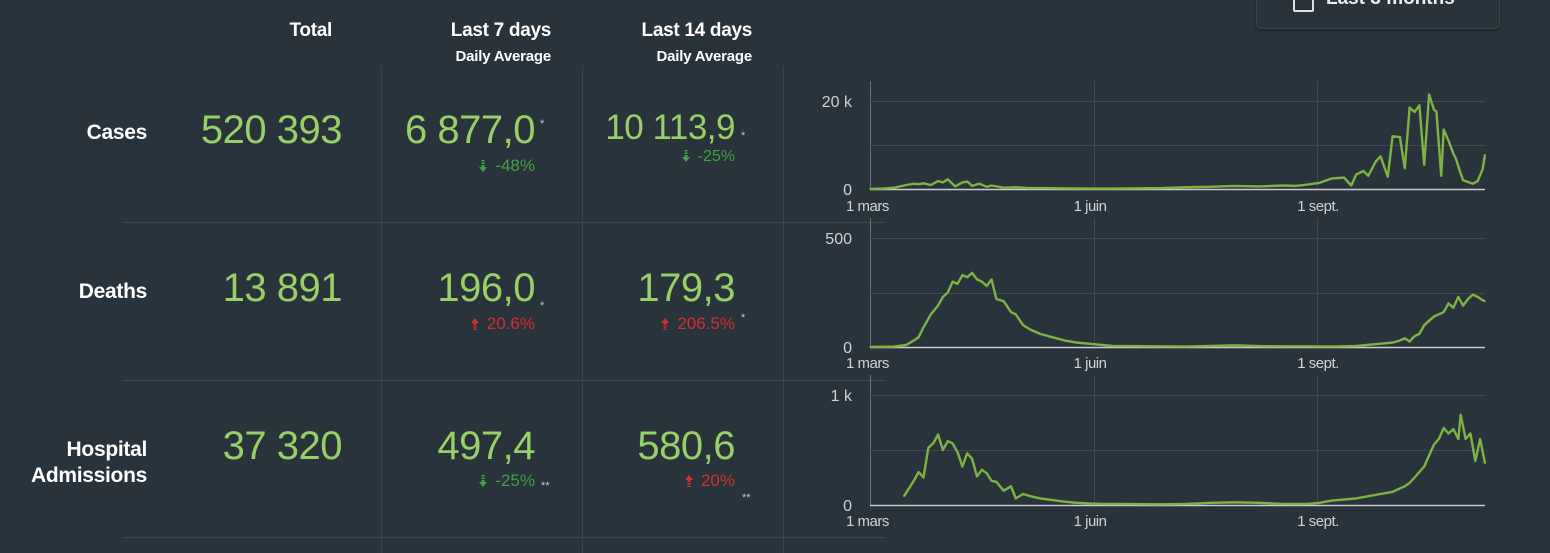  What do you see at coordinates (107, 449) in the screenshot?
I see `row-label-line: Hospital` at bounding box center [107, 449].